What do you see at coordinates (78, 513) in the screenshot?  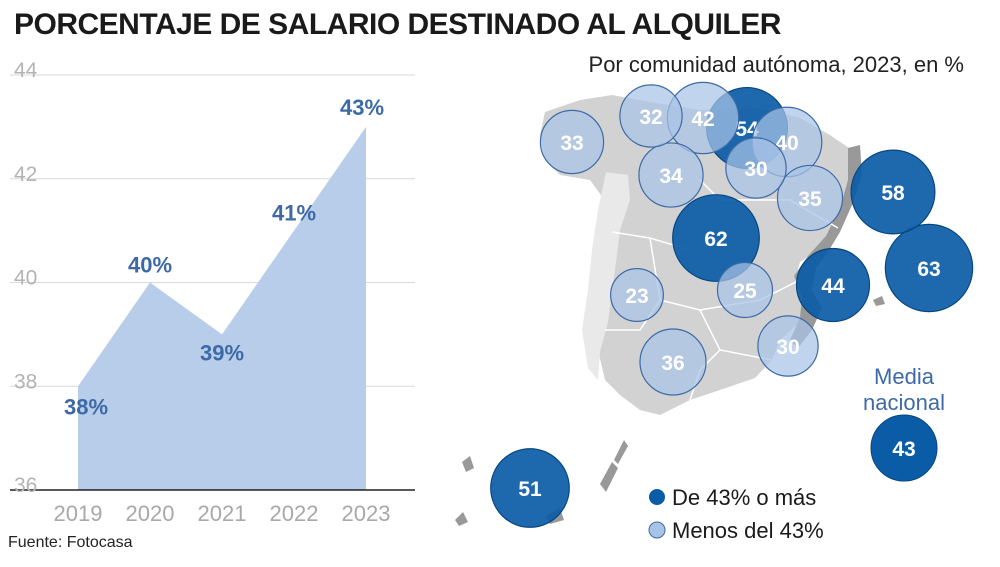 I see `x-tick-label: 2019` at bounding box center [78, 513].